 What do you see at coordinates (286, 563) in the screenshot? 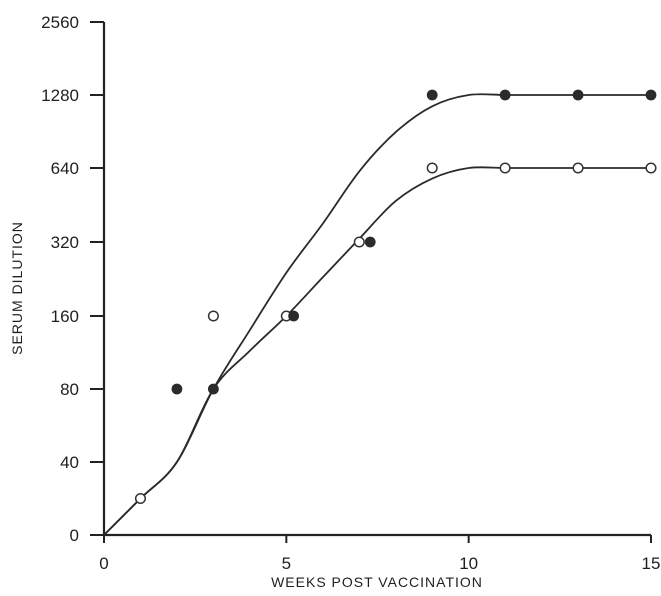
I see `x-tick-label: 5` at bounding box center [286, 563].